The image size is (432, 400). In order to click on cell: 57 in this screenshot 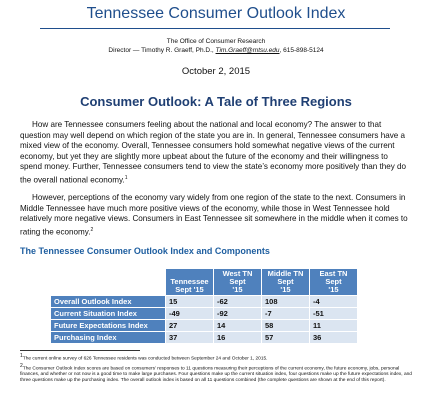, I will do `click(285, 337)`.